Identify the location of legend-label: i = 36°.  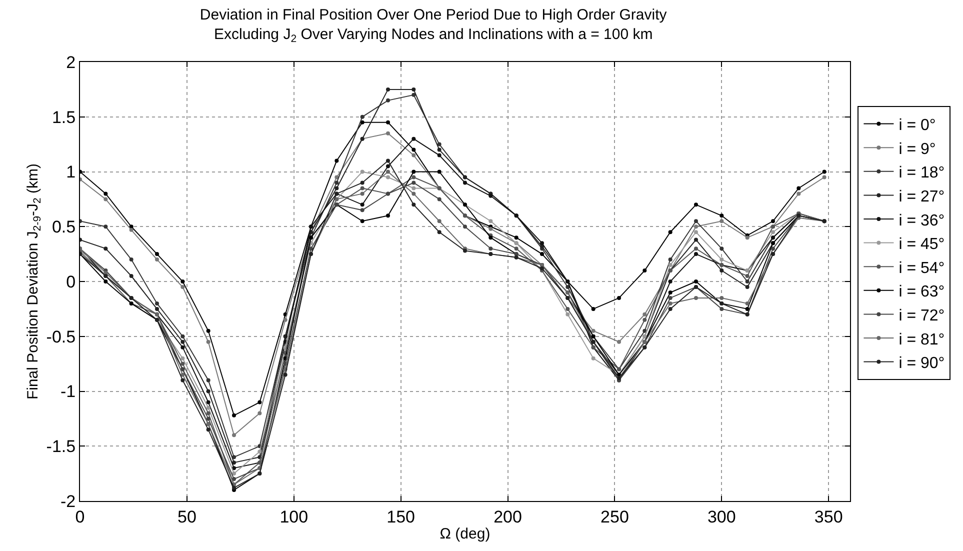
(921, 221).